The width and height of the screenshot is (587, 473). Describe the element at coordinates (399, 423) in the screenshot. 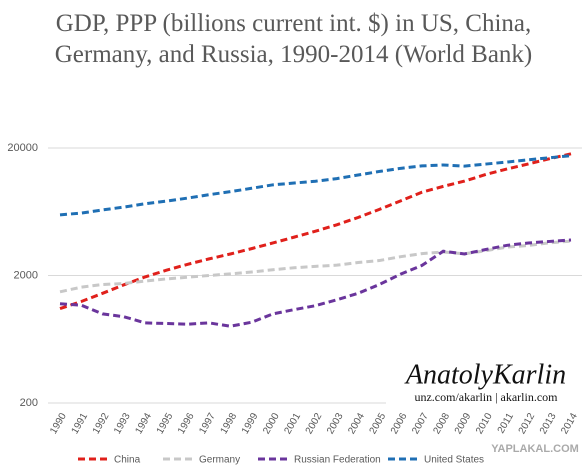

I see `x-tick-label: 2006` at that location.